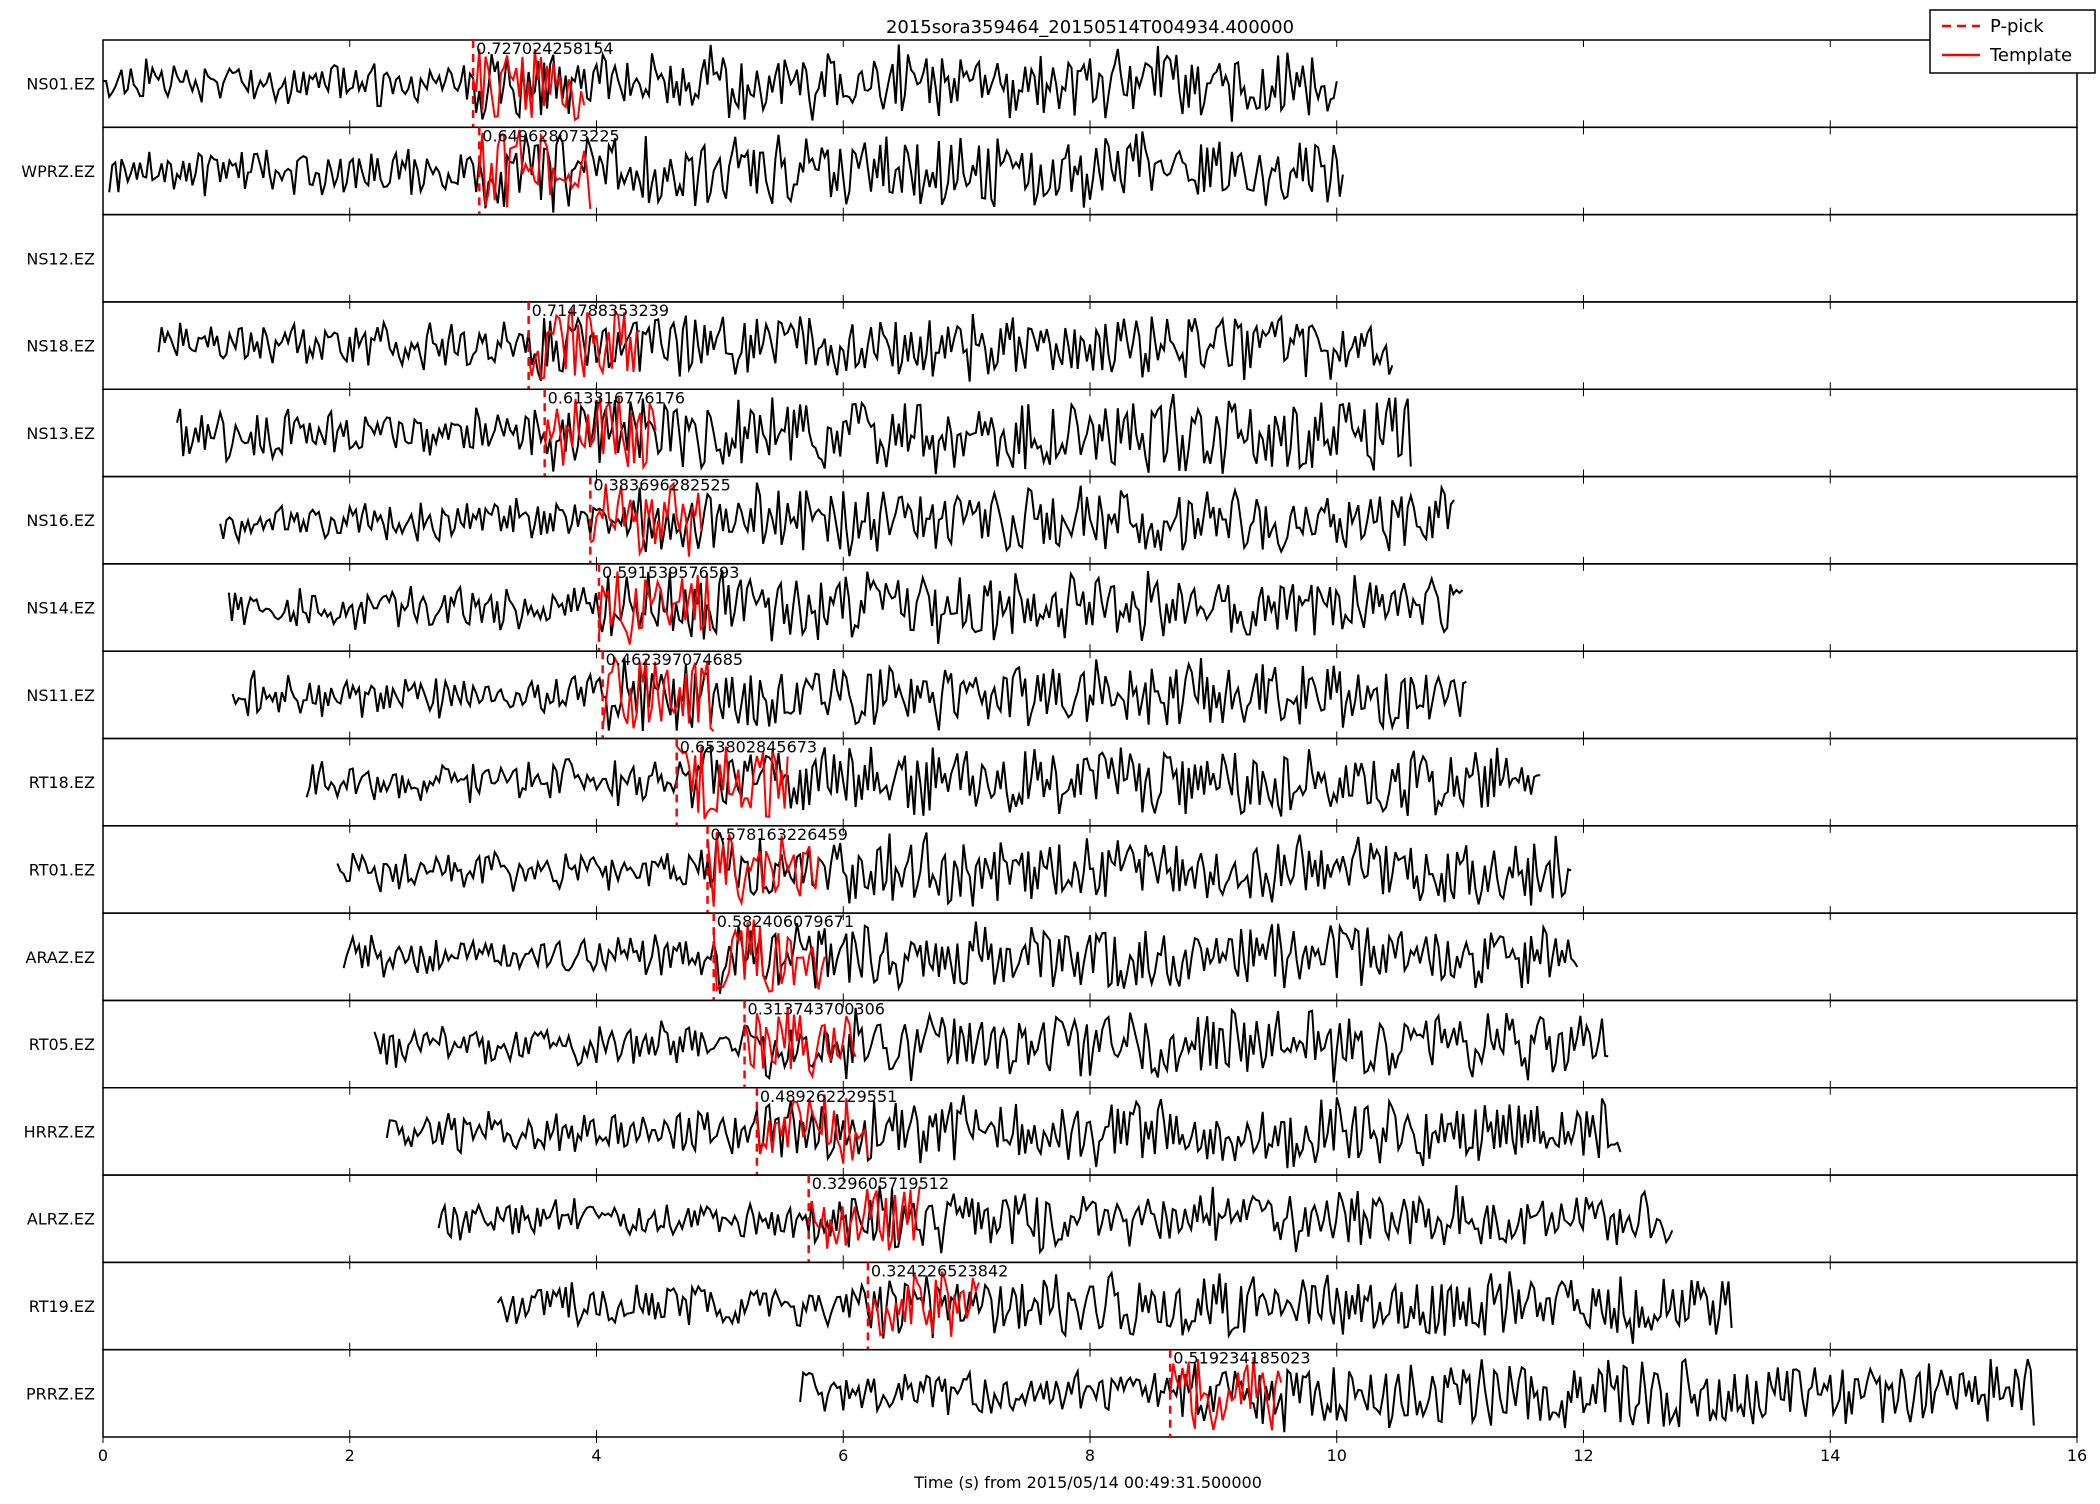 This screenshot has height=1504, width=2100. Describe the element at coordinates (880, 1183) in the screenshot. I see `correlation-label: 0.329605719512` at that location.